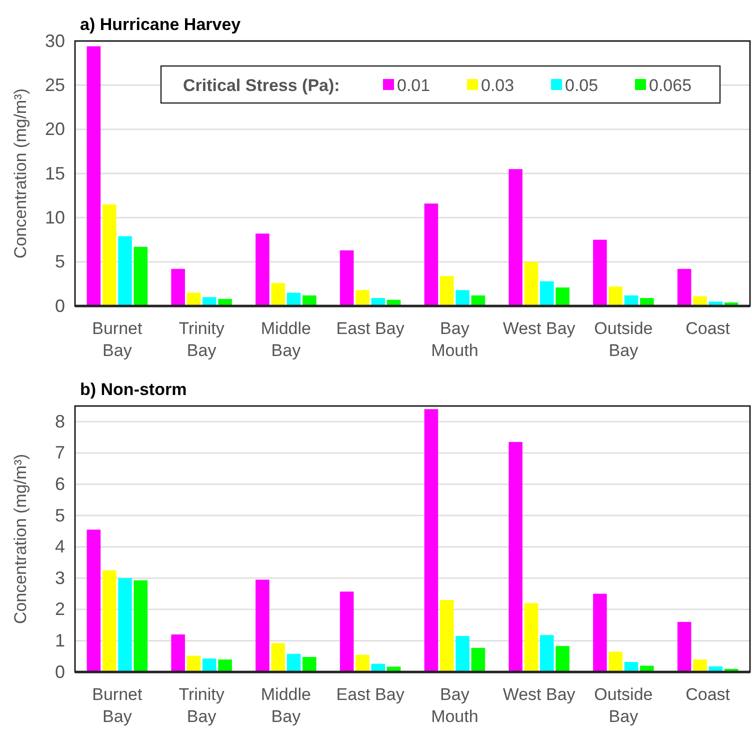  Describe the element at coordinates (133, 389) in the screenshot. I see `chart-title: b) Non-storm` at that location.